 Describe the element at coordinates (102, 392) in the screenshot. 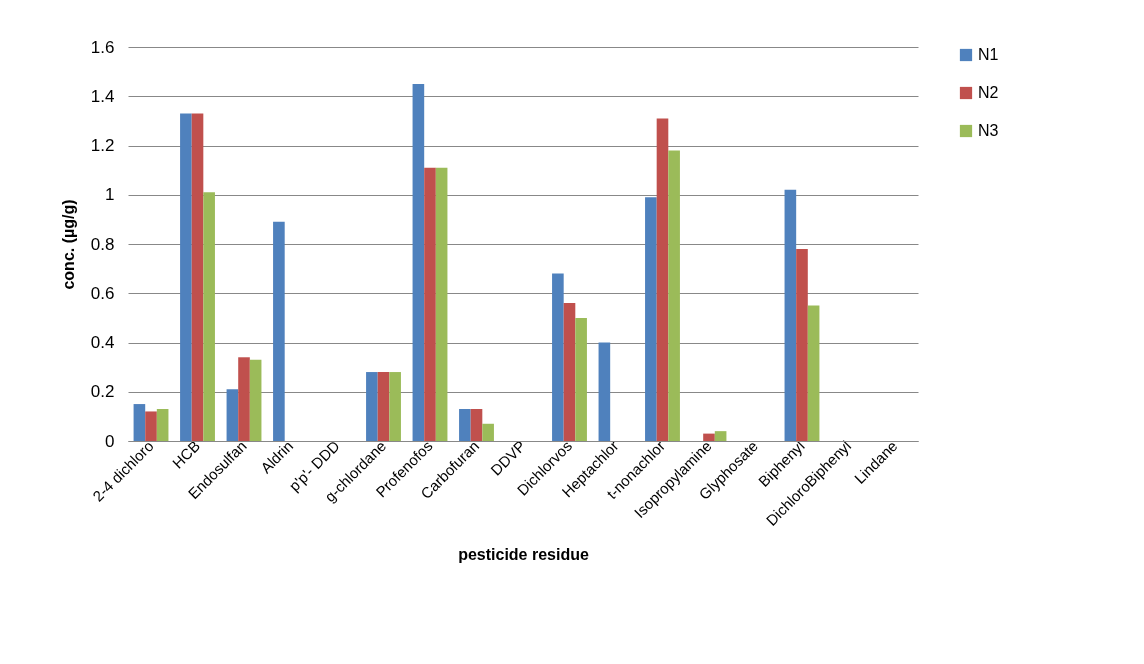

I see `y-tick-label: 0.2` at that location.